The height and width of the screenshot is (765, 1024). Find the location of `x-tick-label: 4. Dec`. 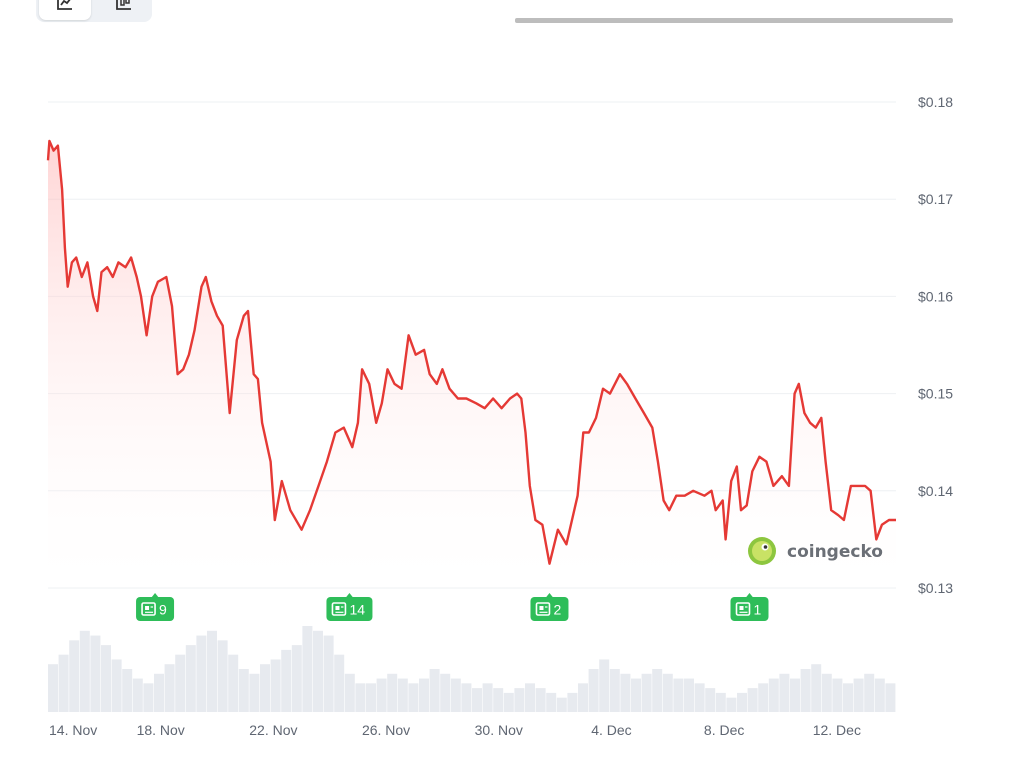

x-tick-label: 4. Dec is located at coordinates (611, 730).